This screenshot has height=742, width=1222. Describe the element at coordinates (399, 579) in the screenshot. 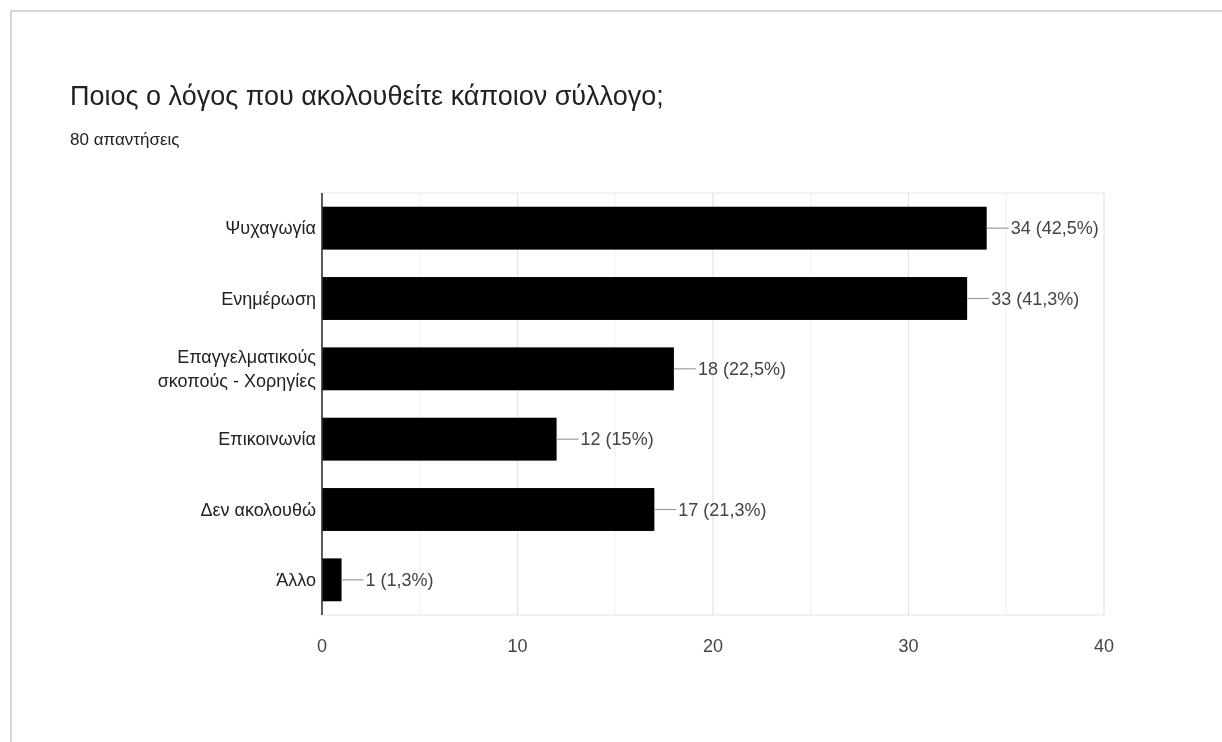

I see `data-label: 1 (1,3%)` at that location.